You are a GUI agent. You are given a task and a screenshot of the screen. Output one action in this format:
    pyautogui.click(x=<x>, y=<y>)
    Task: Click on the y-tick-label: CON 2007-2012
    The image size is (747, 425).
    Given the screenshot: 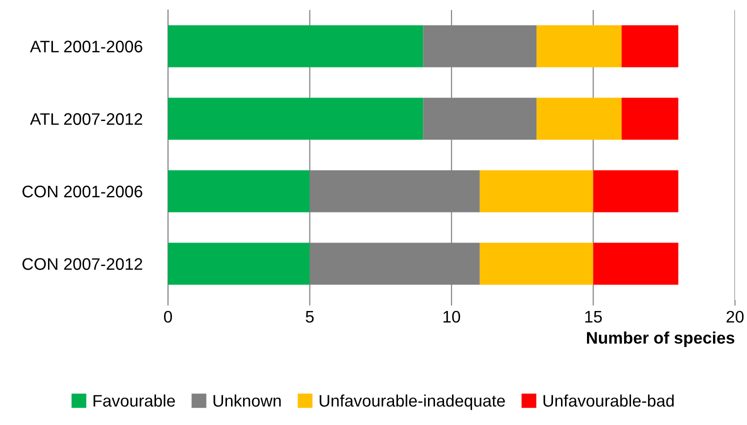 What is the action you would take?
    pyautogui.click(x=82, y=264)
    